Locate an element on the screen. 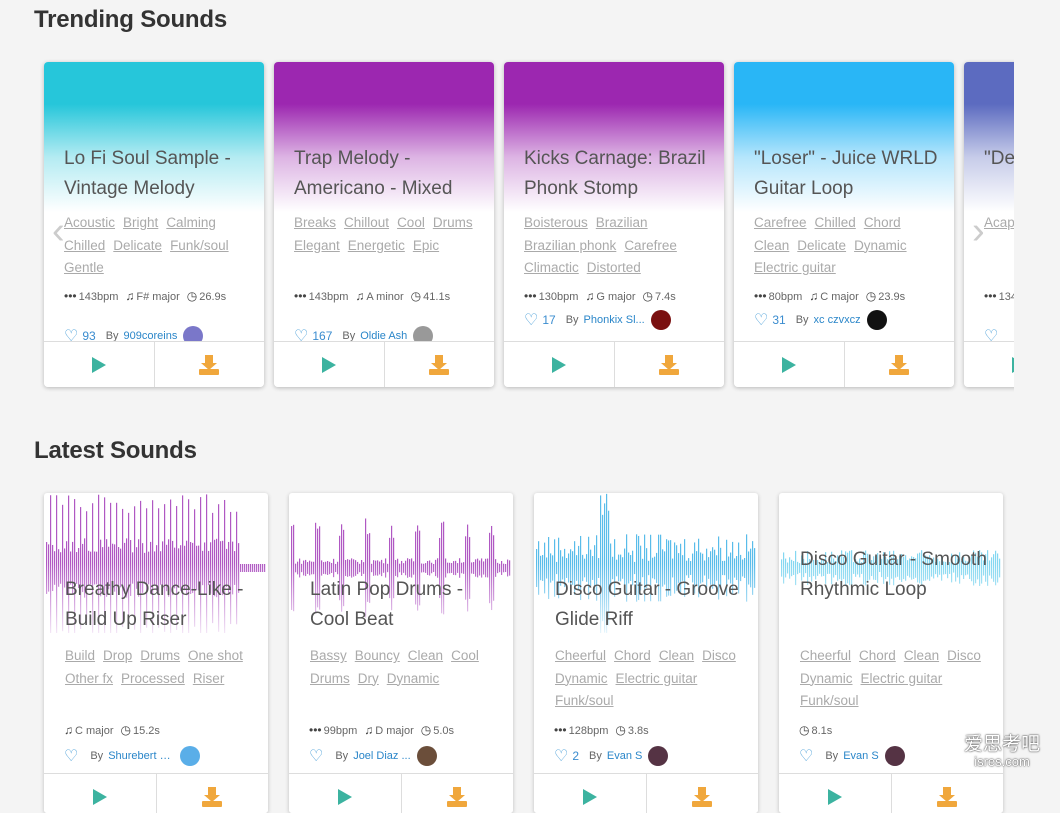 This screenshot has width=1060, height=813. tag-link: Drop is located at coordinates (118, 655).